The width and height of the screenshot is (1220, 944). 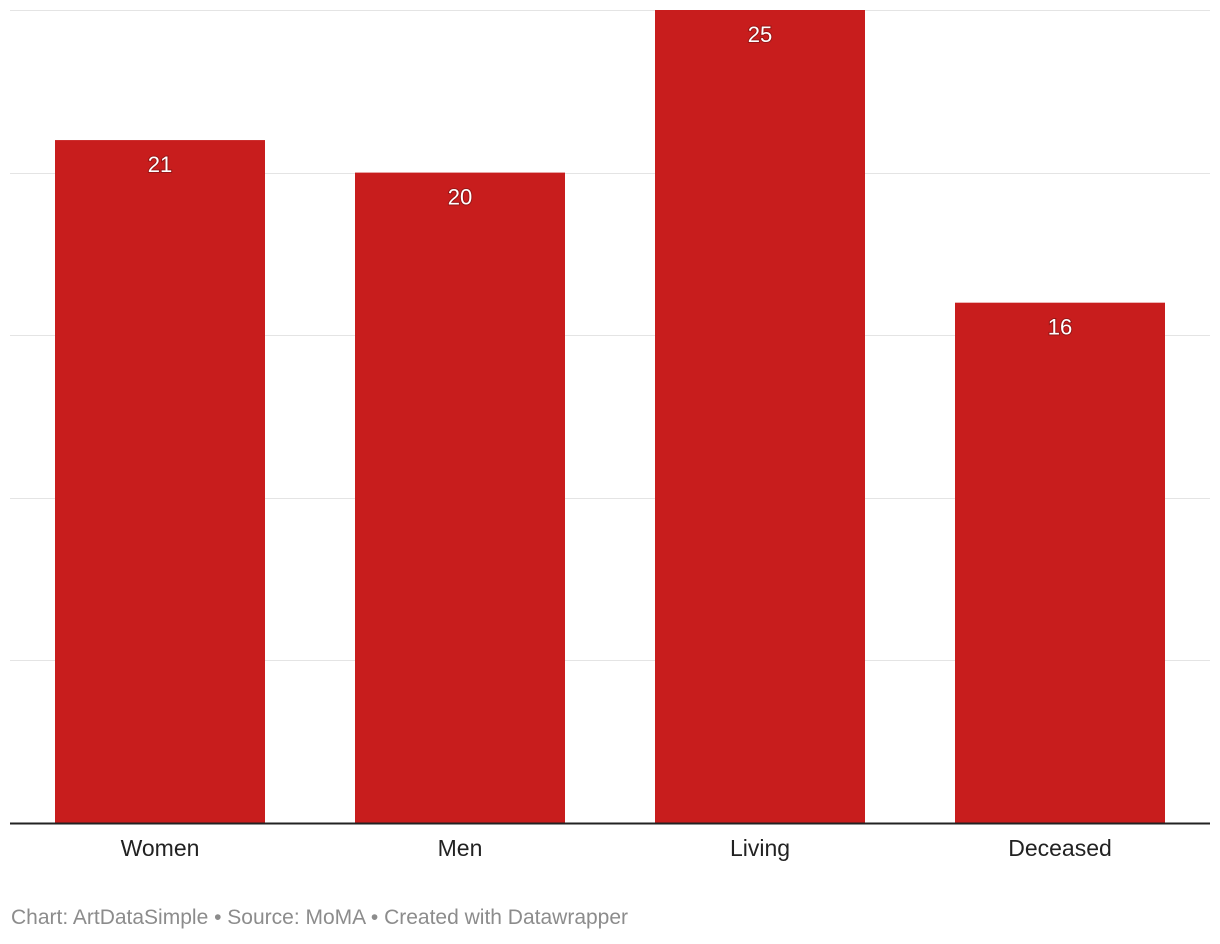 I want to click on category-label: Women, so click(x=160, y=848).